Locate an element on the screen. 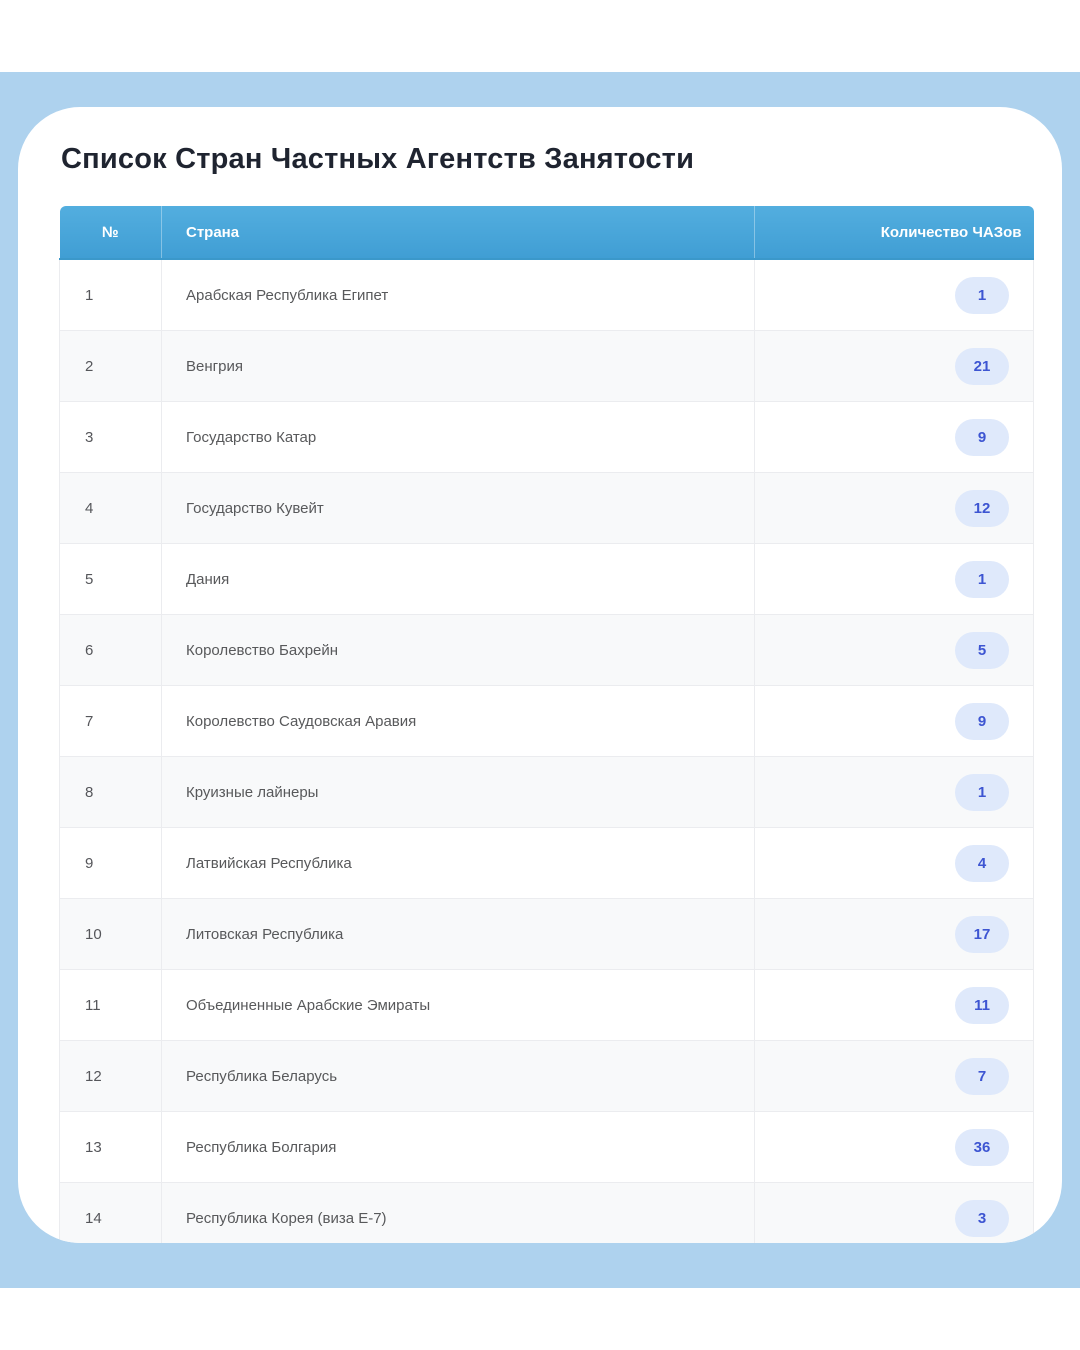  table-row: 10 Литовская Республика 17 is located at coordinates (546, 934).